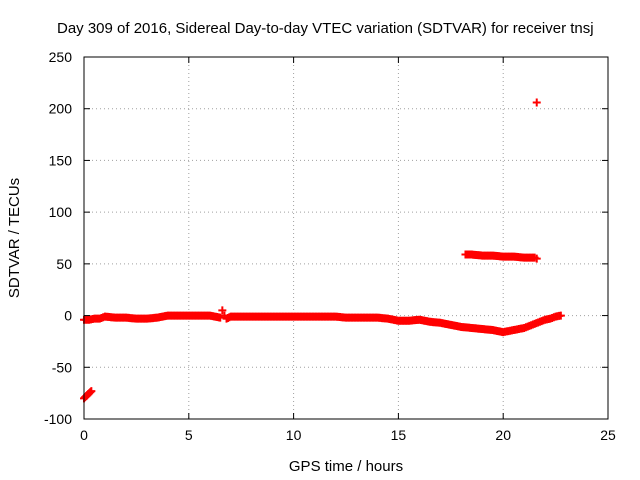 This screenshot has width=640, height=480. Describe the element at coordinates (84, 435) in the screenshot. I see `x-tick-label: 0` at that location.